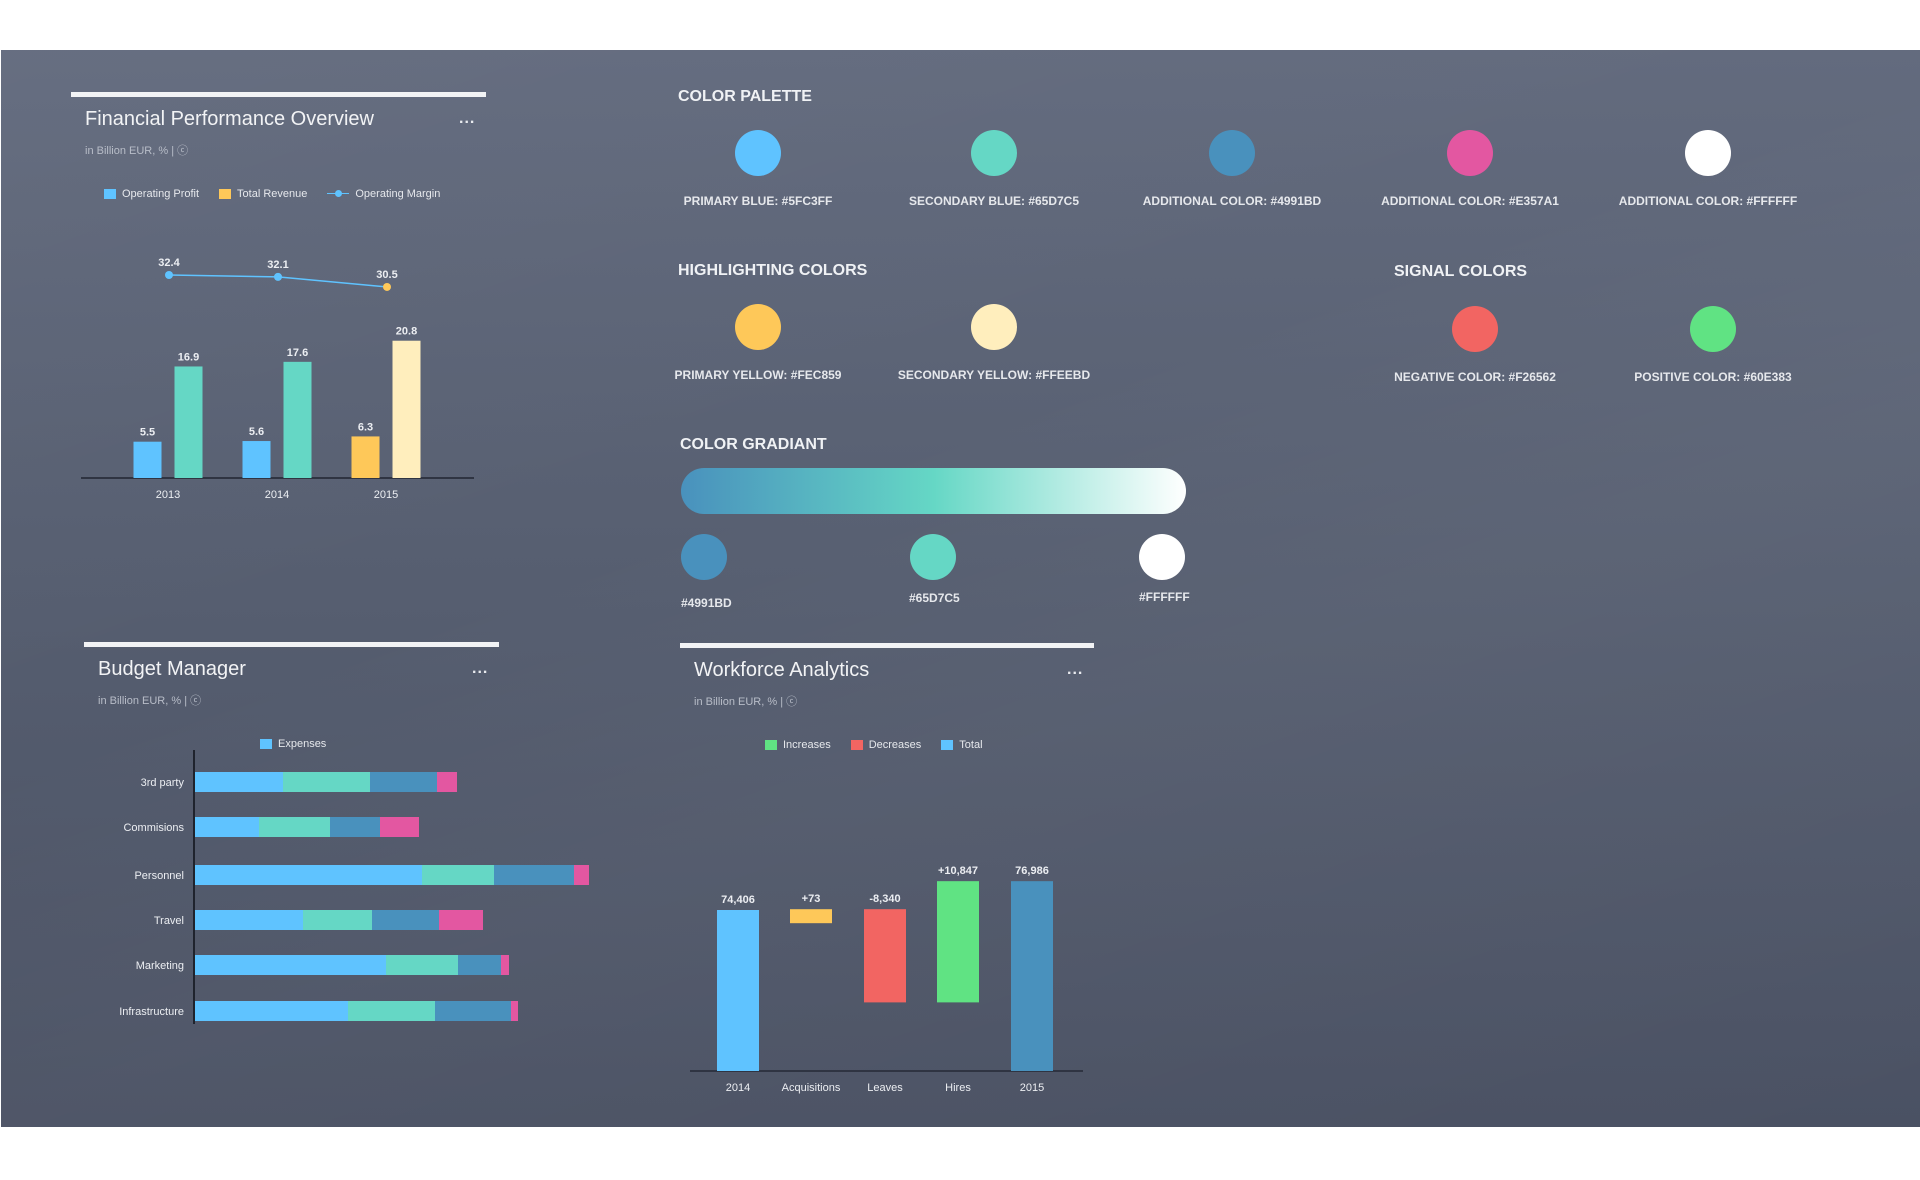 The image size is (1920, 1180). Describe the element at coordinates (160, 966) in the screenshot. I see `y-tick-label: Marketing` at that location.